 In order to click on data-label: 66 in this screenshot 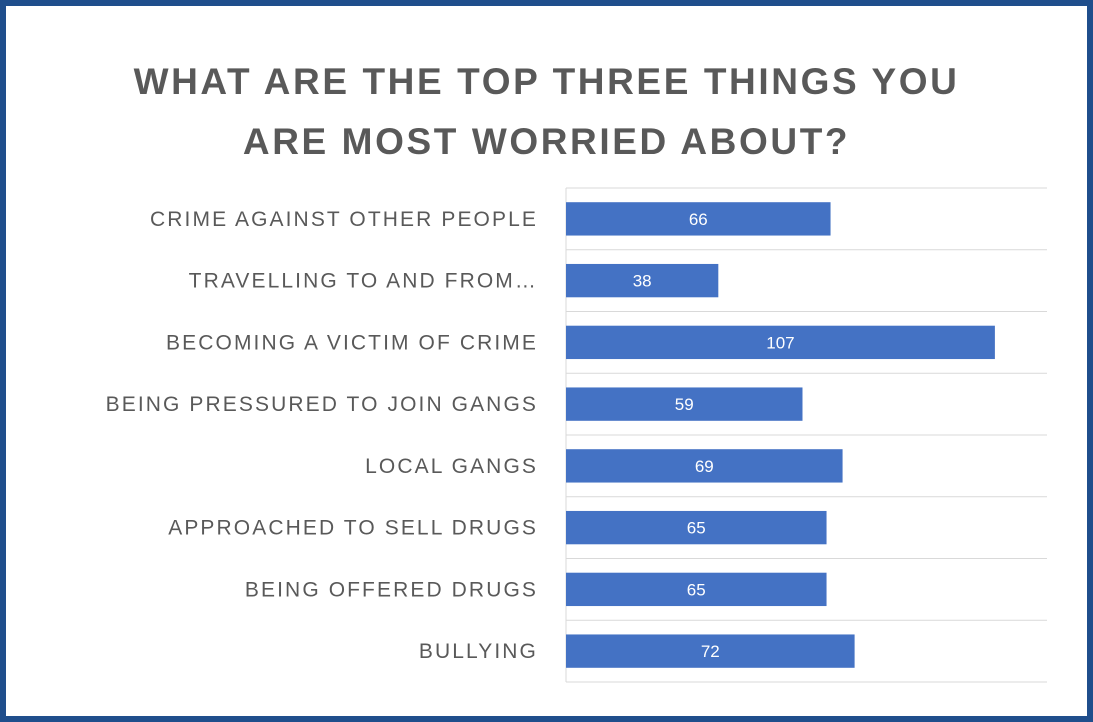, I will do `click(698, 219)`.